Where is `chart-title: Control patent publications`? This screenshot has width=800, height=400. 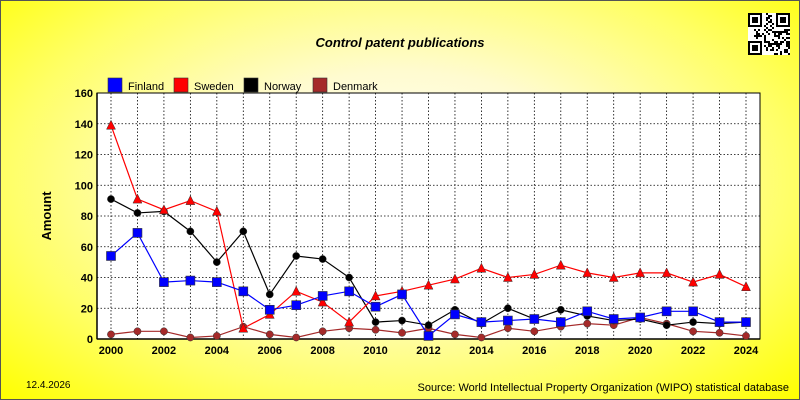
chart-title: Control patent publications is located at coordinates (400, 42).